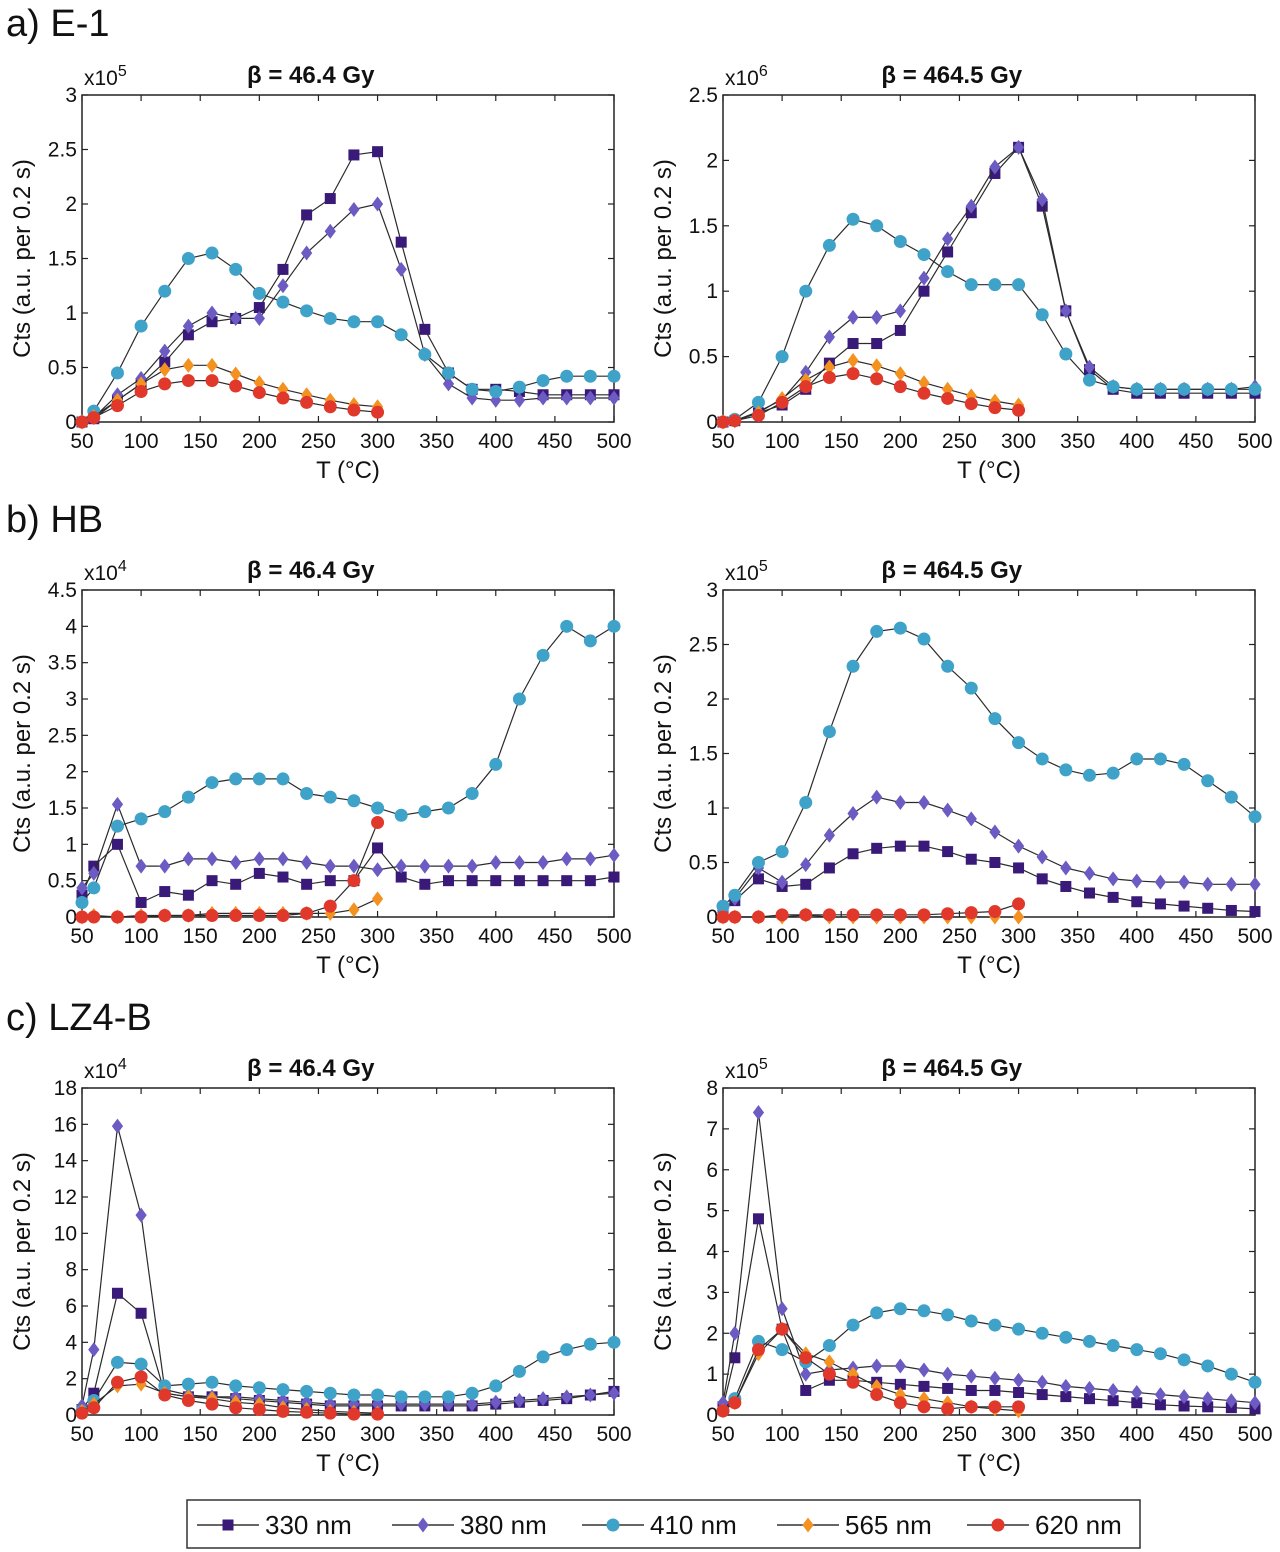 The image size is (1280, 1552). What do you see at coordinates (703, 226) in the screenshot?
I see `y-tick-label: 1.5` at bounding box center [703, 226].